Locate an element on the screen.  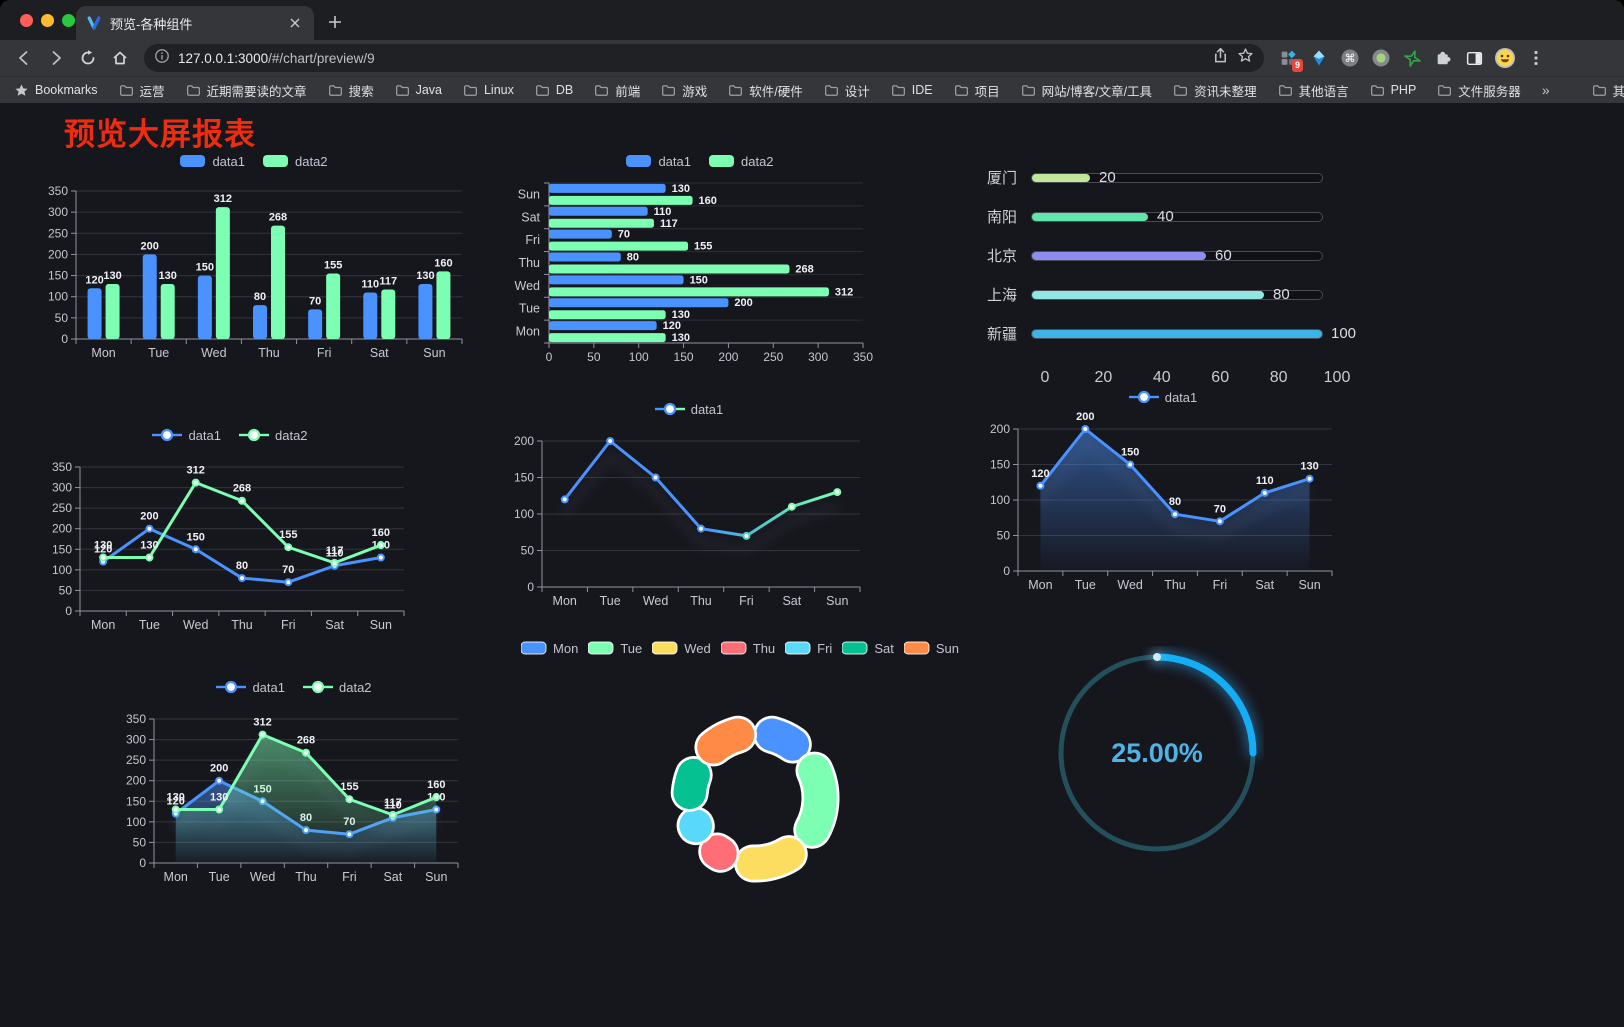
forward-icon is located at coordinates (56, 58).